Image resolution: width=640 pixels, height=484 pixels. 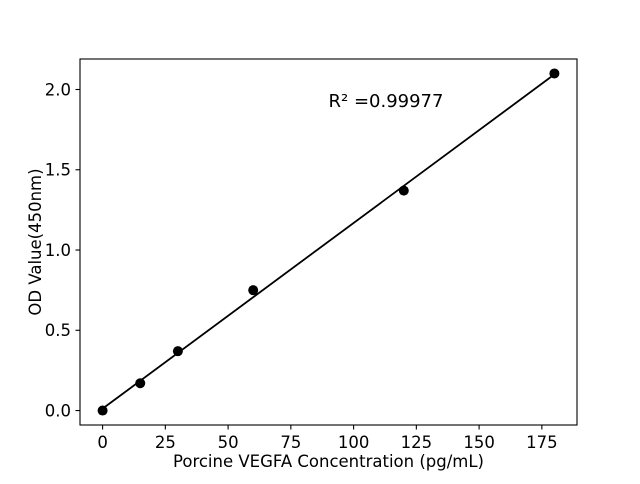 What do you see at coordinates (417, 442) in the screenshot?
I see `x-tick-label: 125` at bounding box center [417, 442].